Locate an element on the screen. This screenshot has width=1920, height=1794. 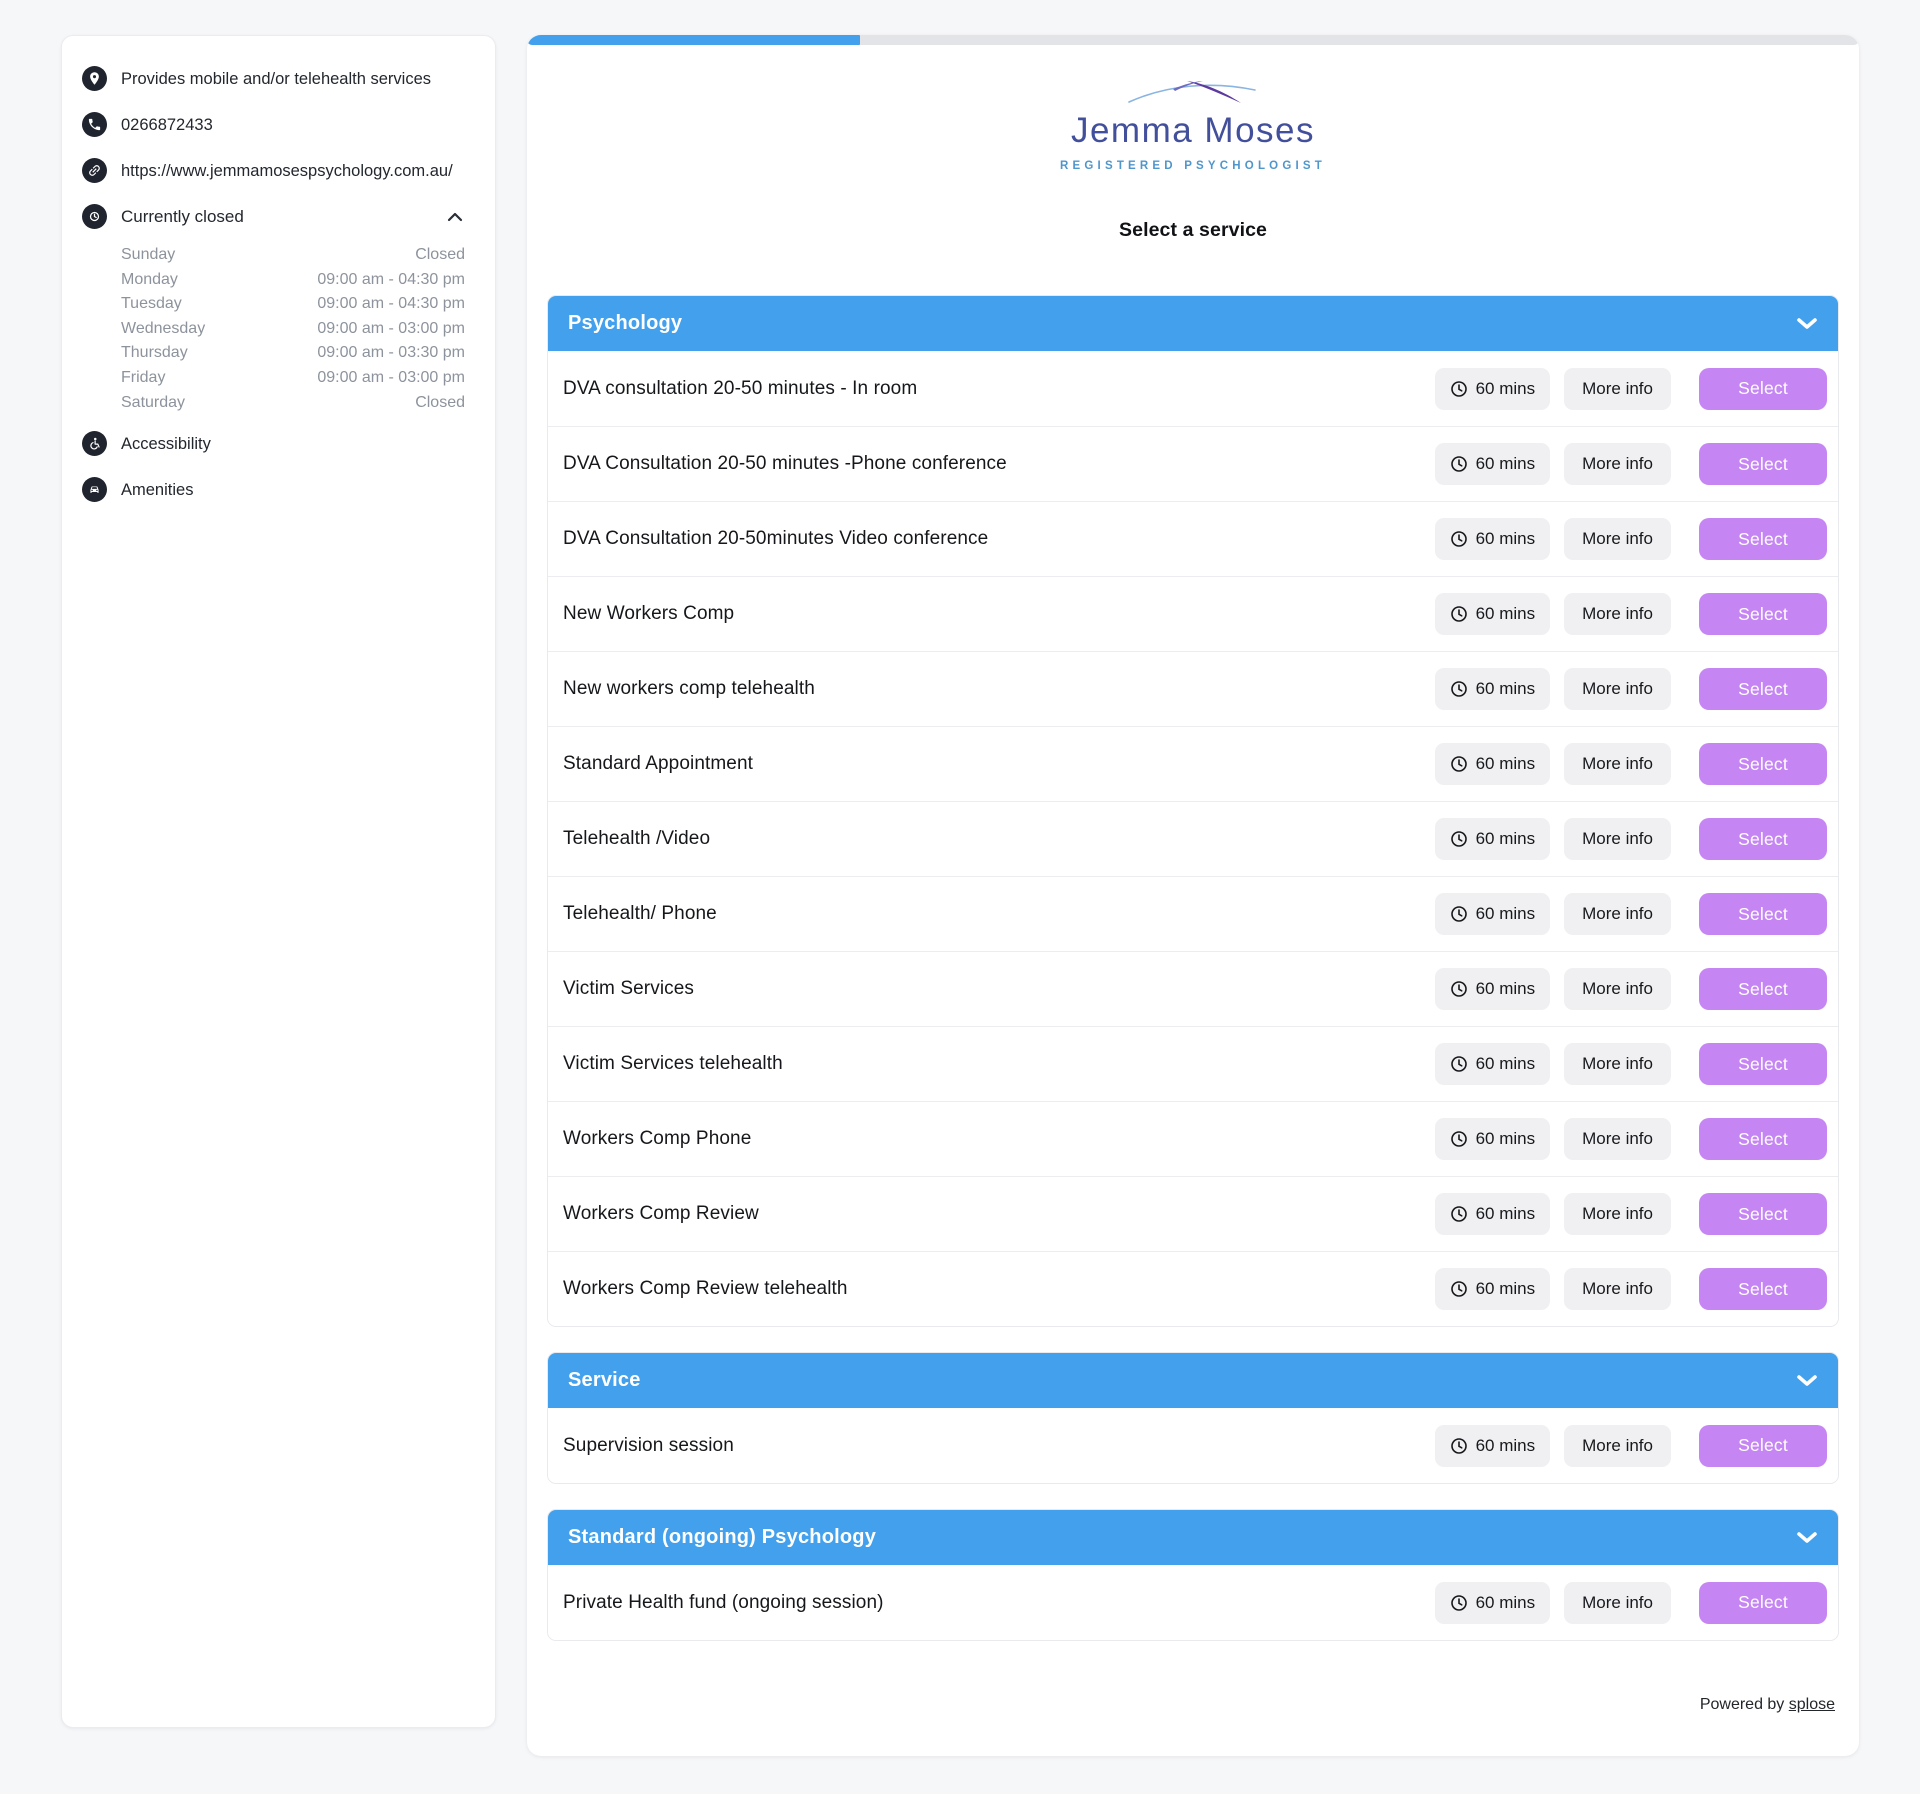
powered-by: Powered by splose is located at coordinates (1193, 1711).